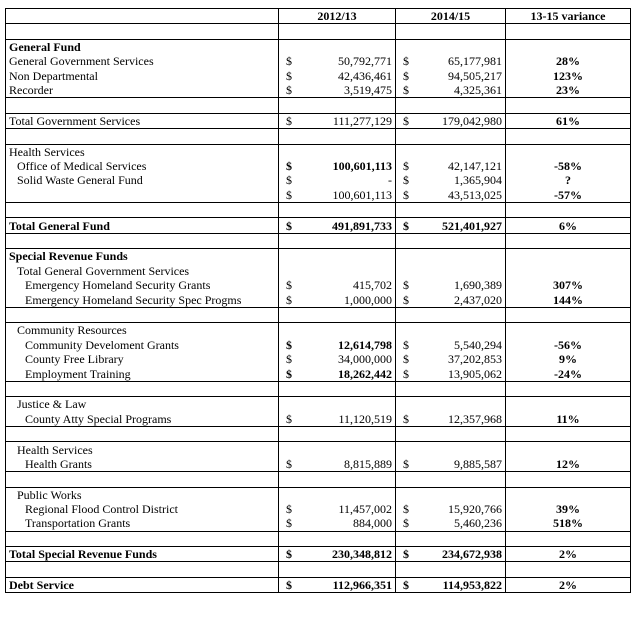 Image resolution: width=640 pixels, height=617 pixels. What do you see at coordinates (347, 524) in the screenshot?
I see `amount-2012: 884,000` at bounding box center [347, 524].